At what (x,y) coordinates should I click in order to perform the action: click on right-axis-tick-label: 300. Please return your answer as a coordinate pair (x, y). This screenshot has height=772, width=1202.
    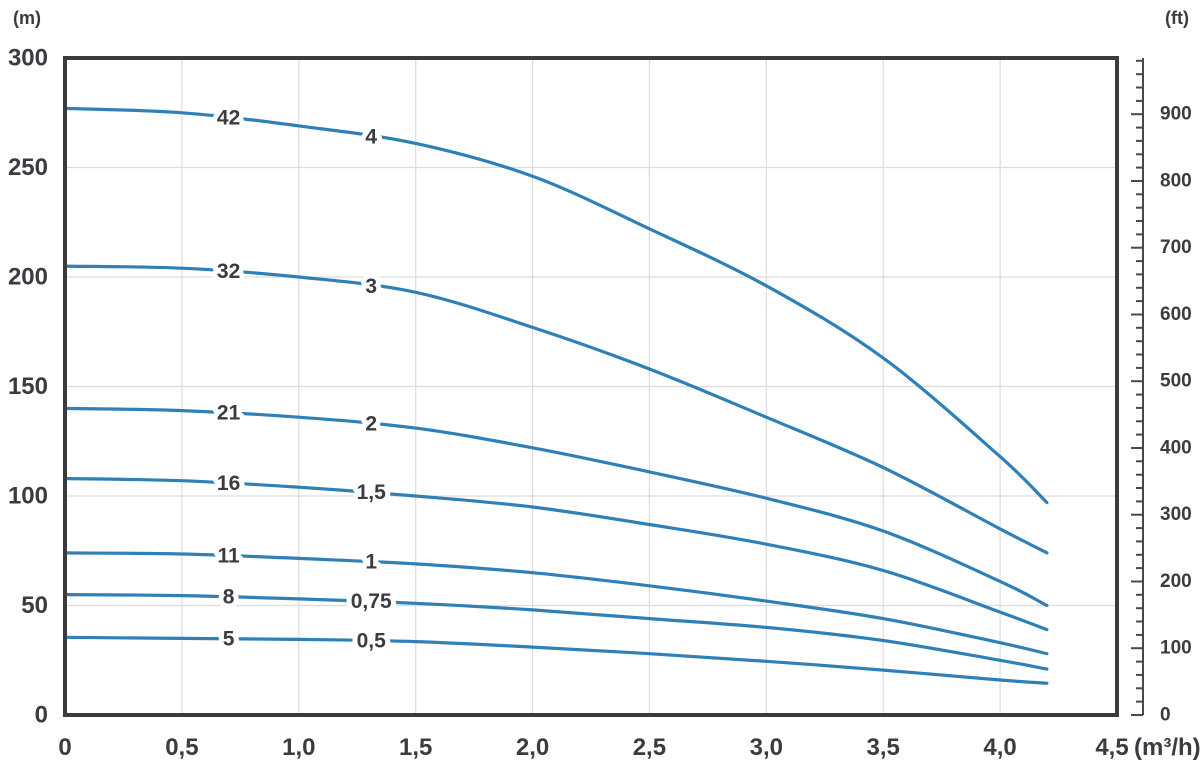
    Looking at the image, I should click on (1176, 514).